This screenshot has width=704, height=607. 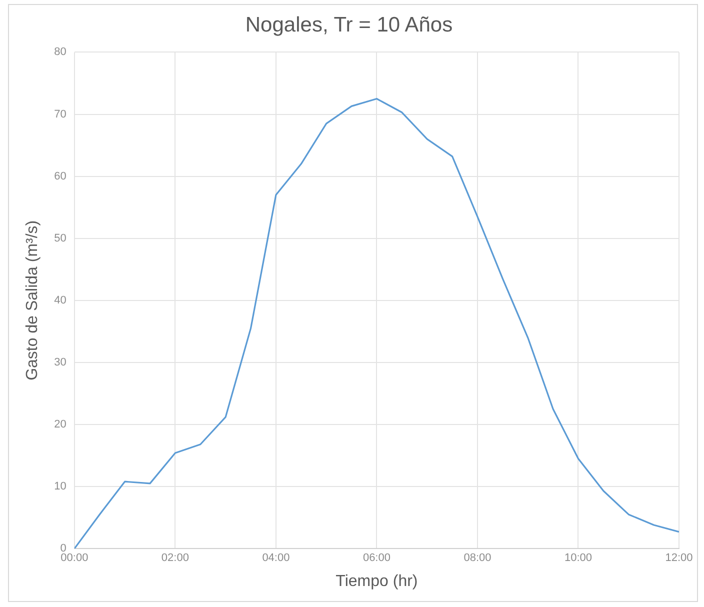 I want to click on chart-title: Nogales, Tr = 10 Años, so click(x=349, y=24).